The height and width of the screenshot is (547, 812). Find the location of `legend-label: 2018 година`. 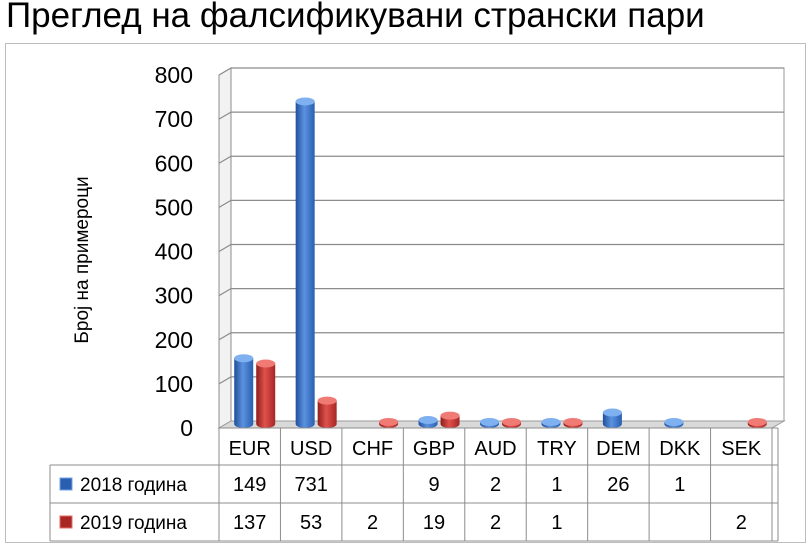

legend-label: 2018 година is located at coordinates (133, 485).